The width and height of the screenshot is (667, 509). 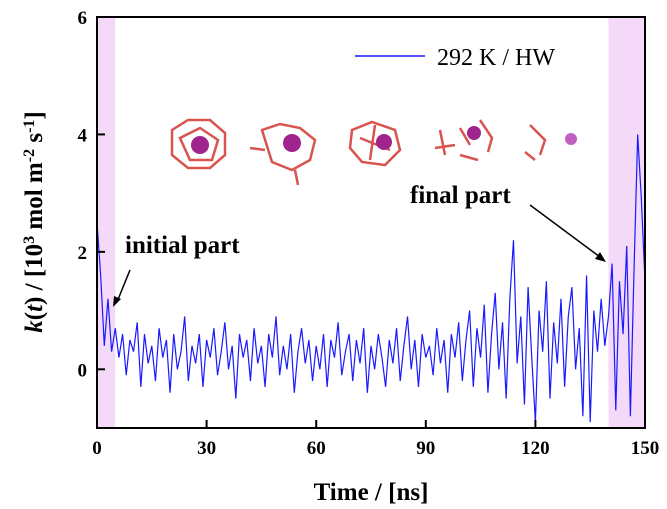 I want to click on y-tick-label: 2, so click(x=83, y=253).